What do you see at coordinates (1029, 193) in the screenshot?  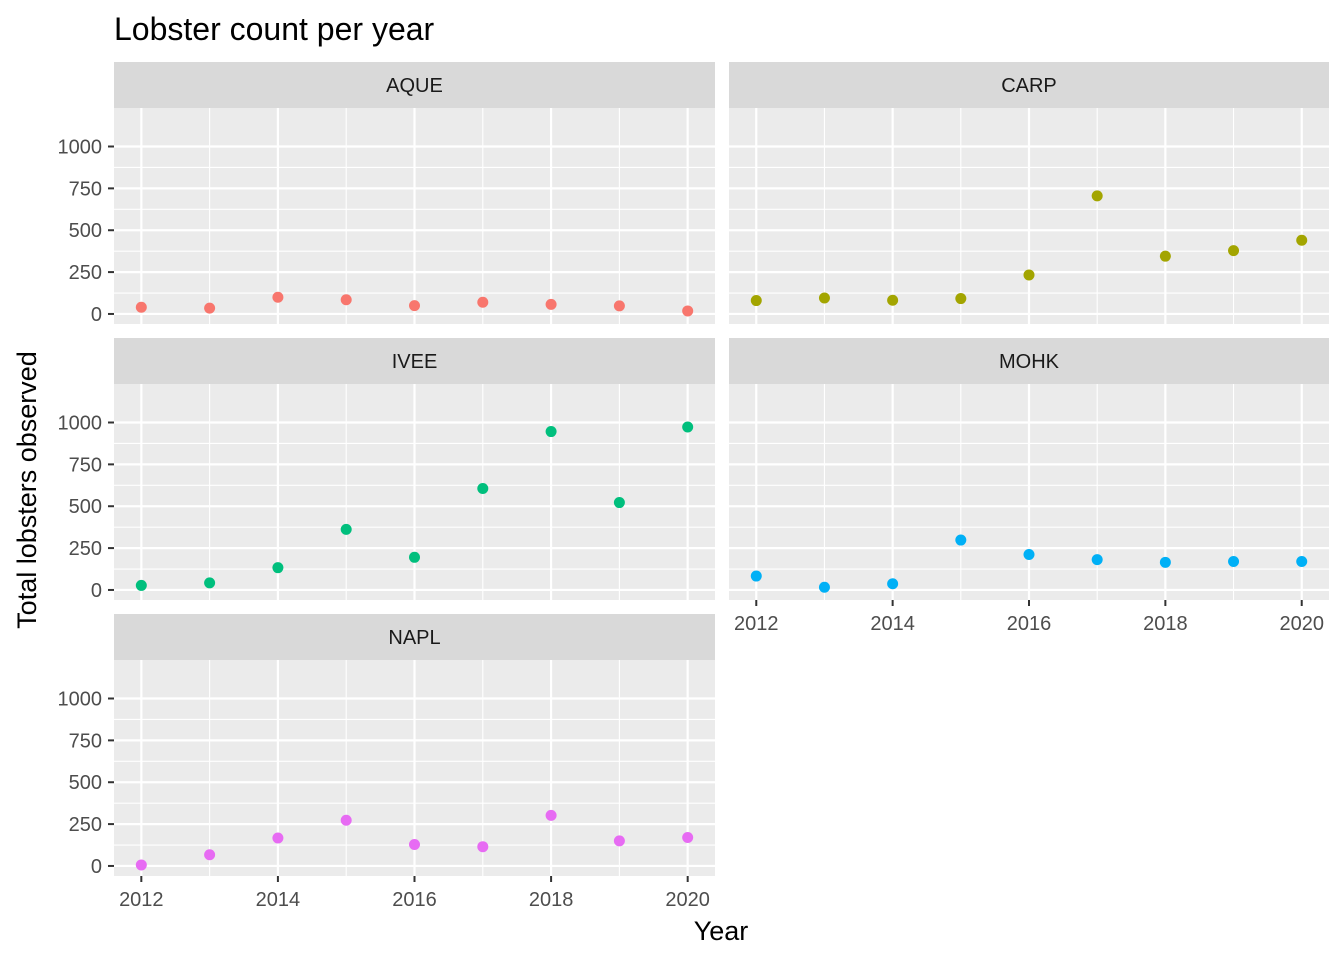 I see `facet-panel-carp: CARP` at bounding box center [1029, 193].